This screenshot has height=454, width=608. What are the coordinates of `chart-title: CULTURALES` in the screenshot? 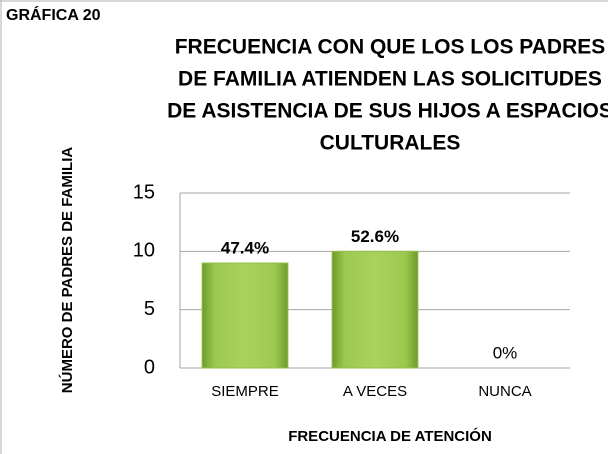 It's located at (390, 143).